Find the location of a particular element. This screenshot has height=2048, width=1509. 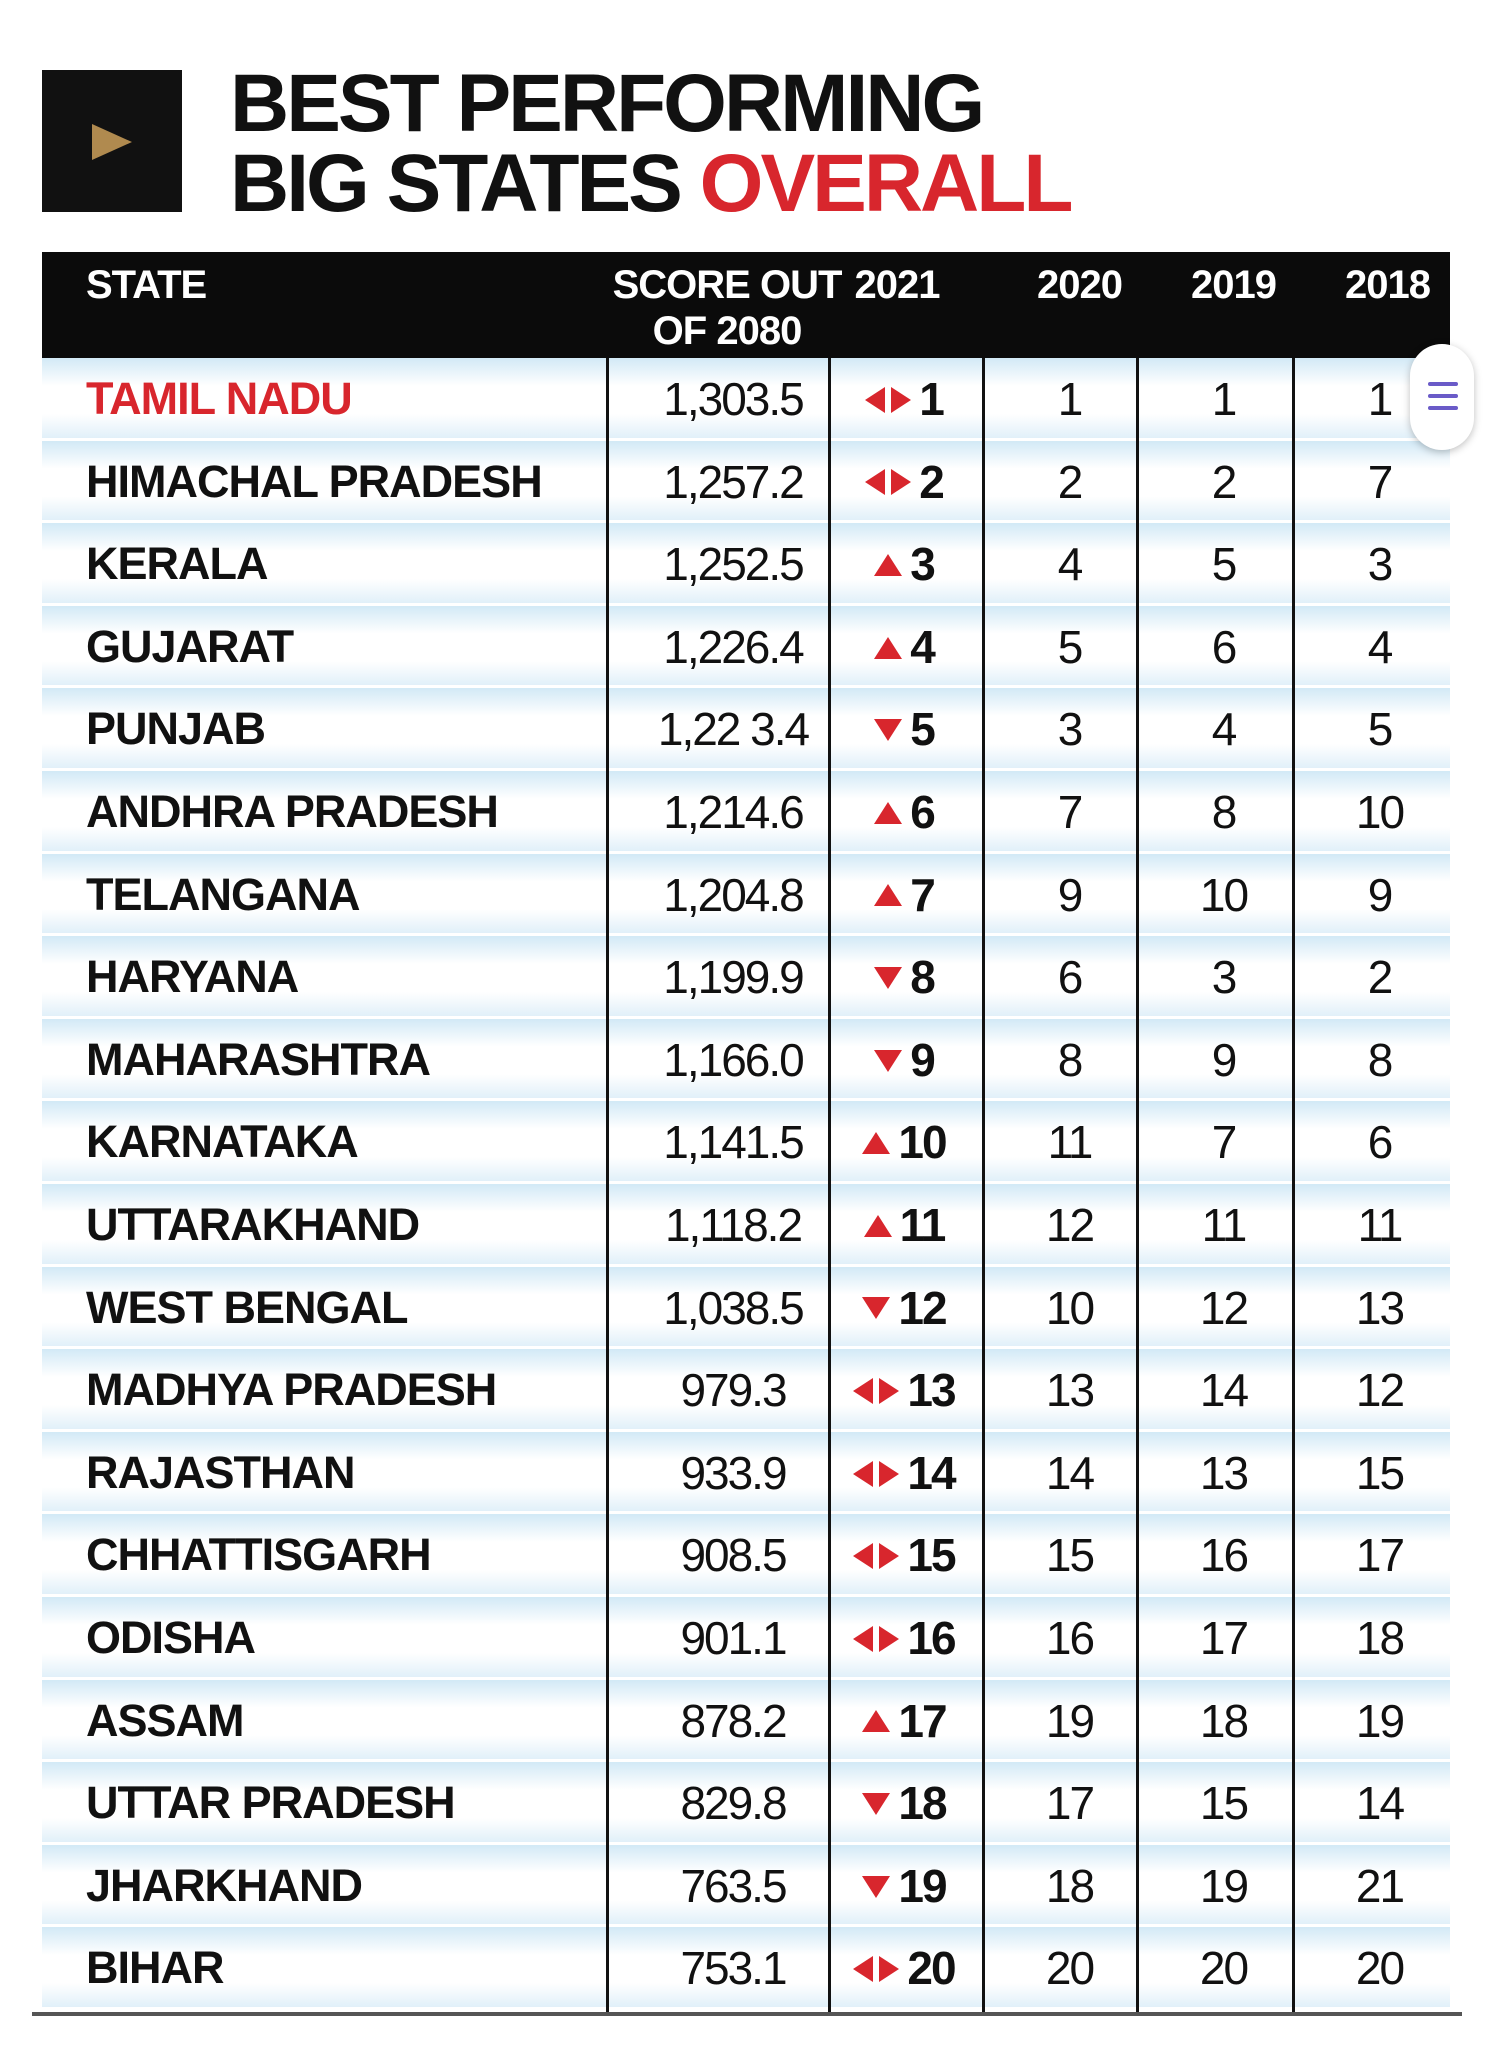

rank-2021-value: 11 is located at coordinates (923, 1224).